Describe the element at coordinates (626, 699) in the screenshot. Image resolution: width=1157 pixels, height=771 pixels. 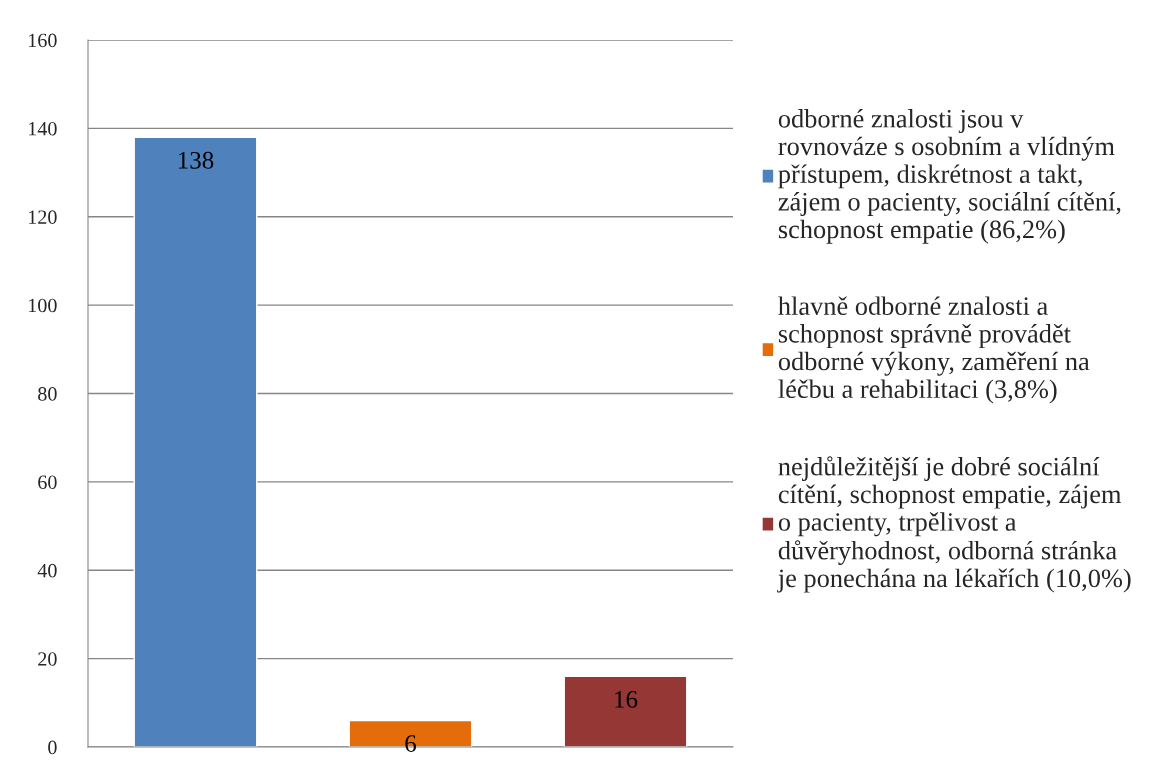
I see `data-label: 16` at that location.